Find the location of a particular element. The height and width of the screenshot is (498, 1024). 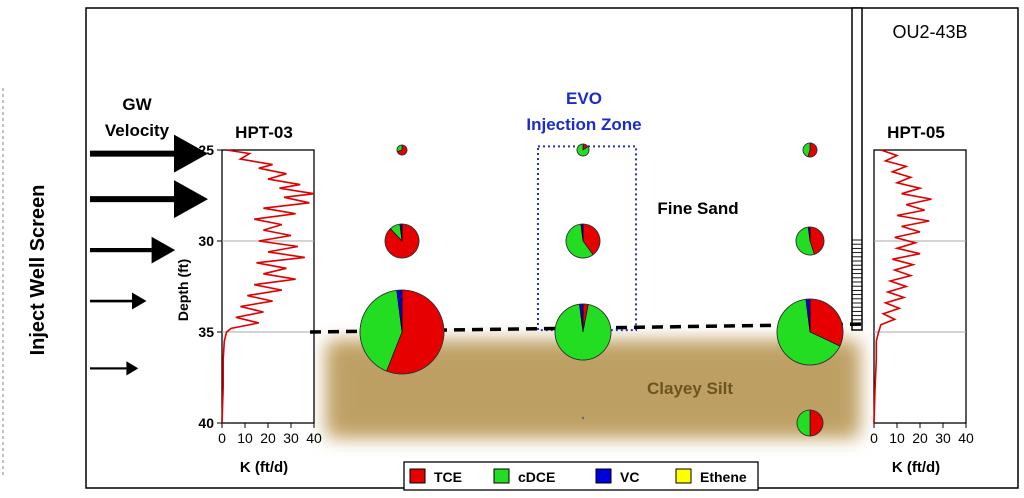

hpt-left-title: HPT-03 is located at coordinates (264, 132).